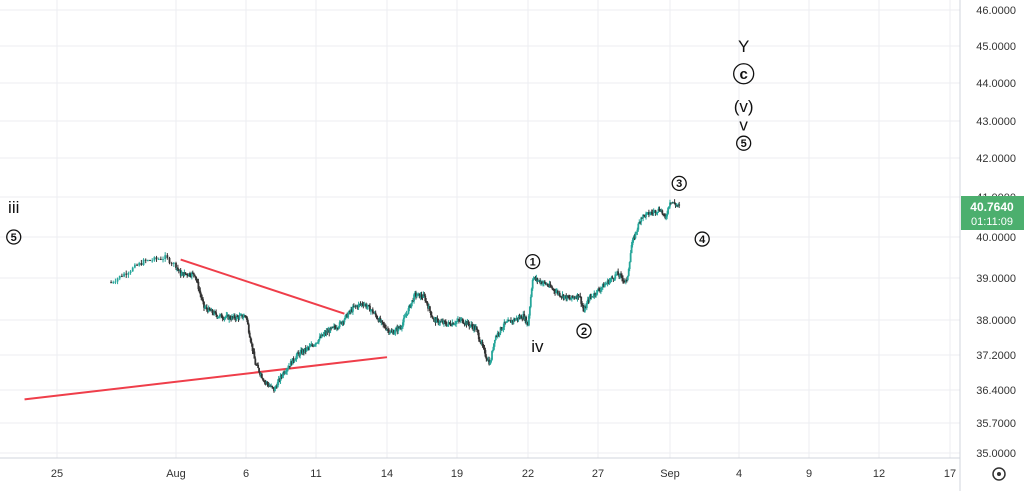  What do you see at coordinates (739, 474) in the screenshot?
I see `time-tick-label: 4` at bounding box center [739, 474].